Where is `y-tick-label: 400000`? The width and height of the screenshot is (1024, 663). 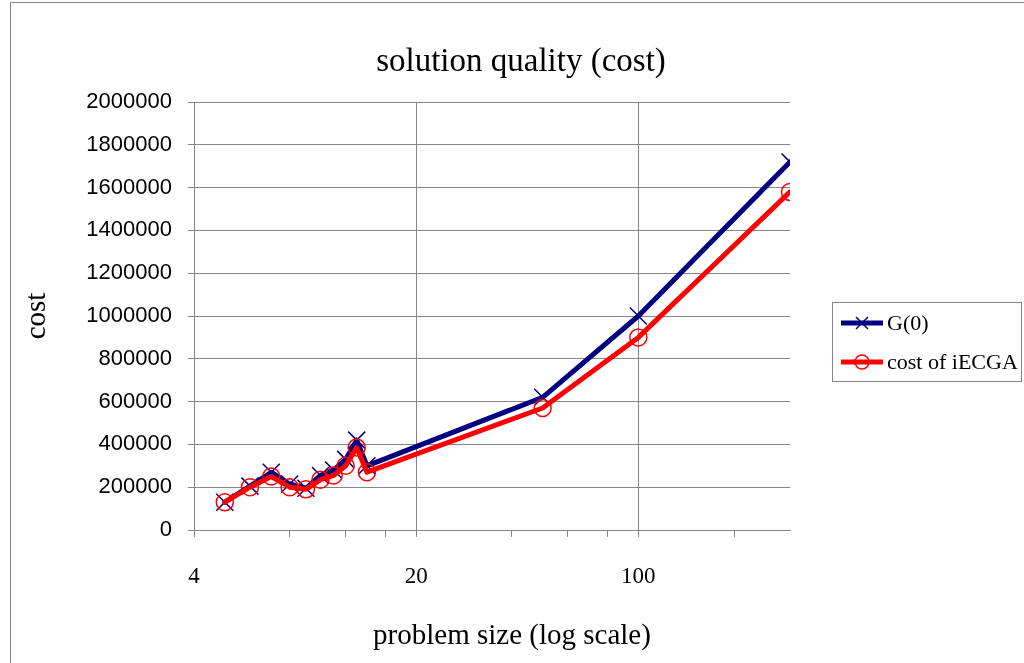 y-tick-label: 400000 is located at coordinates (135, 443).